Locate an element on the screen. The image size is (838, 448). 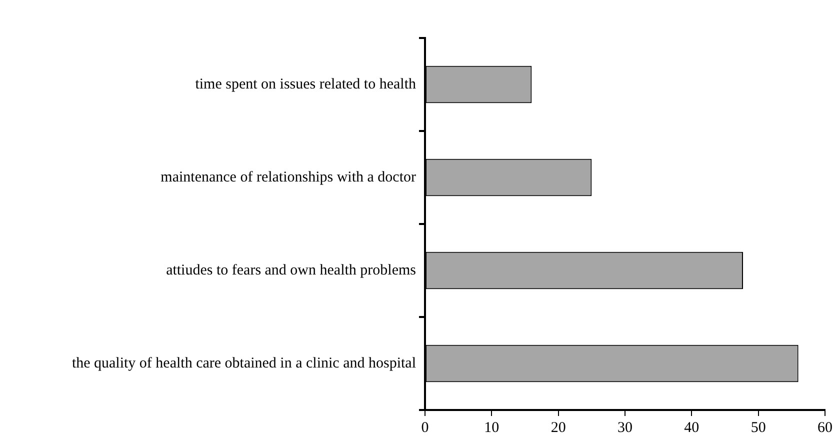
x-tick-label: 60 is located at coordinates (825, 428).